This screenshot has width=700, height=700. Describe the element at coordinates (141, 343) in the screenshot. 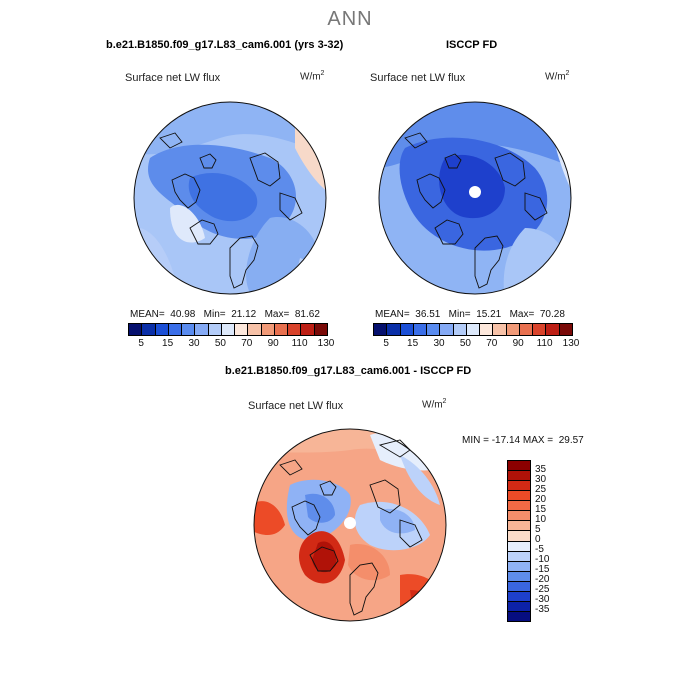

I see `panel1-colorbar-tick-label: 5` at that location.